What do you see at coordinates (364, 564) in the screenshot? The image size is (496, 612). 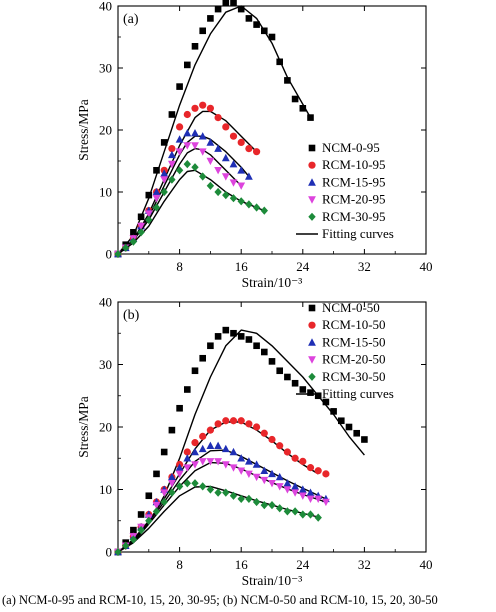 I see `x-tick-label: 32` at bounding box center [364, 564].